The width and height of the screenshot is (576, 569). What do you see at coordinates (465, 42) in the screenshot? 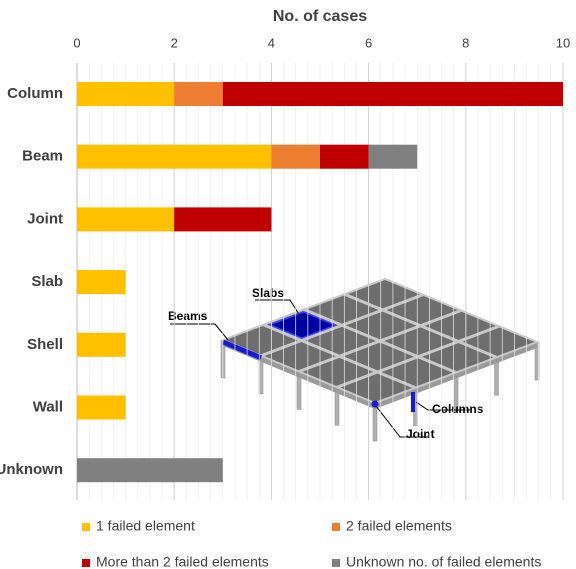
I see `x-tick-label: 8` at bounding box center [465, 42].